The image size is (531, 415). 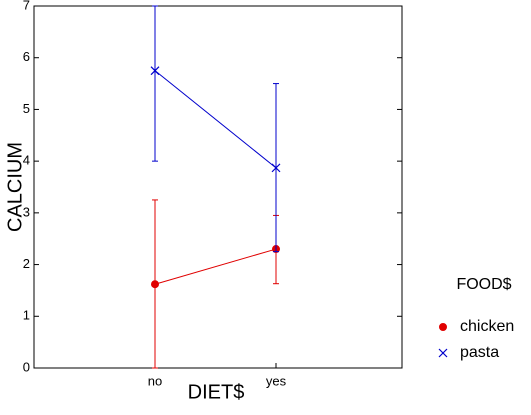 I want to click on y-tick-label: 2, so click(x=26, y=263).